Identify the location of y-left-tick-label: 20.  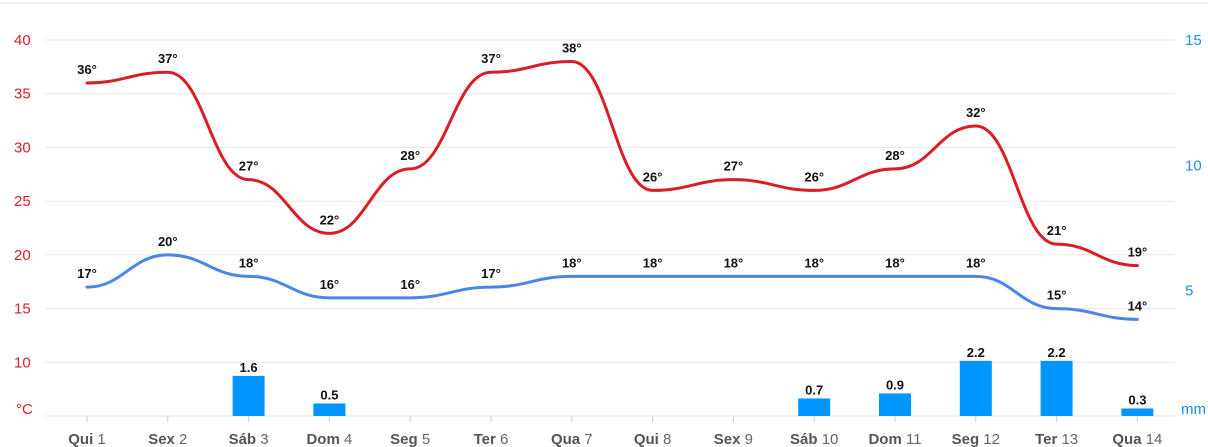
(22, 255).